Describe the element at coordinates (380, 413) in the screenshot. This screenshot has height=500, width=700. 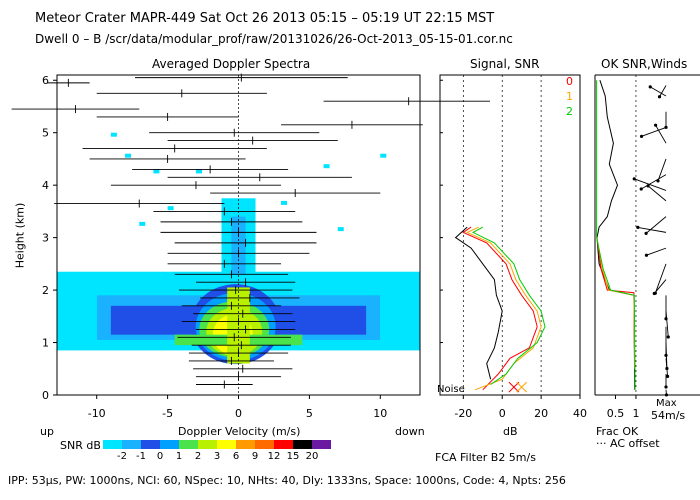
I see `x-tick-label: 10` at that location.